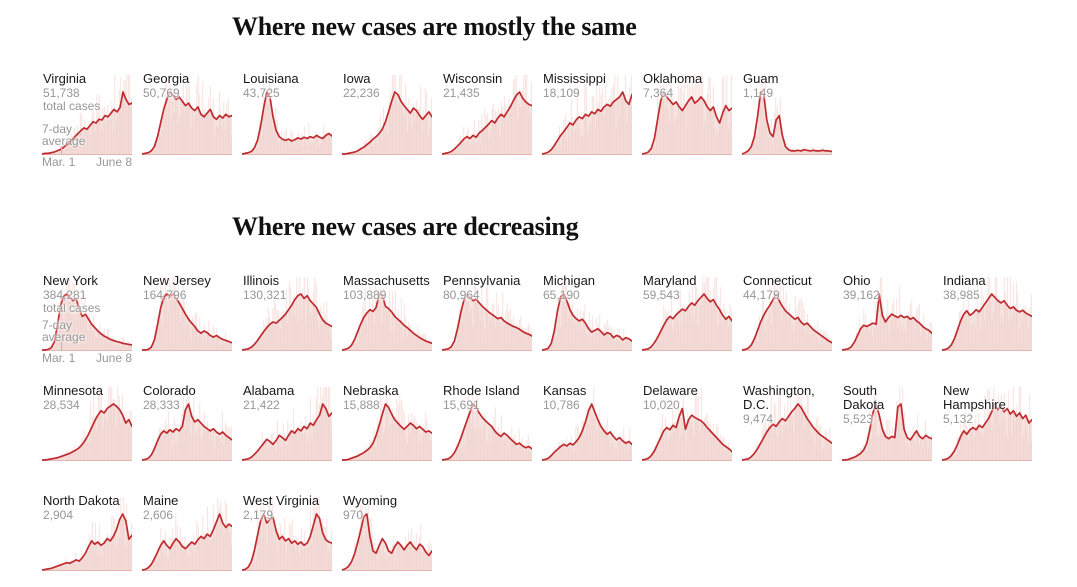 The height and width of the screenshot is (587, 1077). Describe the element at coordinates (166, 78) in the screenshot. I see `state-name-label: Georgia` at that location.